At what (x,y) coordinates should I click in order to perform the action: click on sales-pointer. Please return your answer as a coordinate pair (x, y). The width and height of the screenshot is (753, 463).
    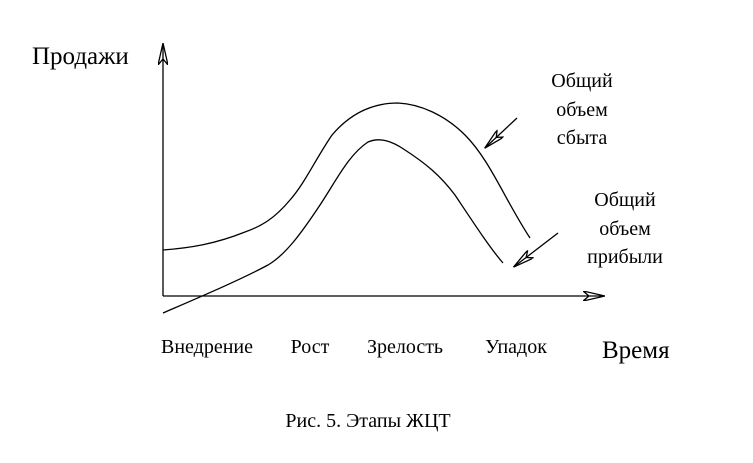
    Looking at the image, I should click on (502, 132).